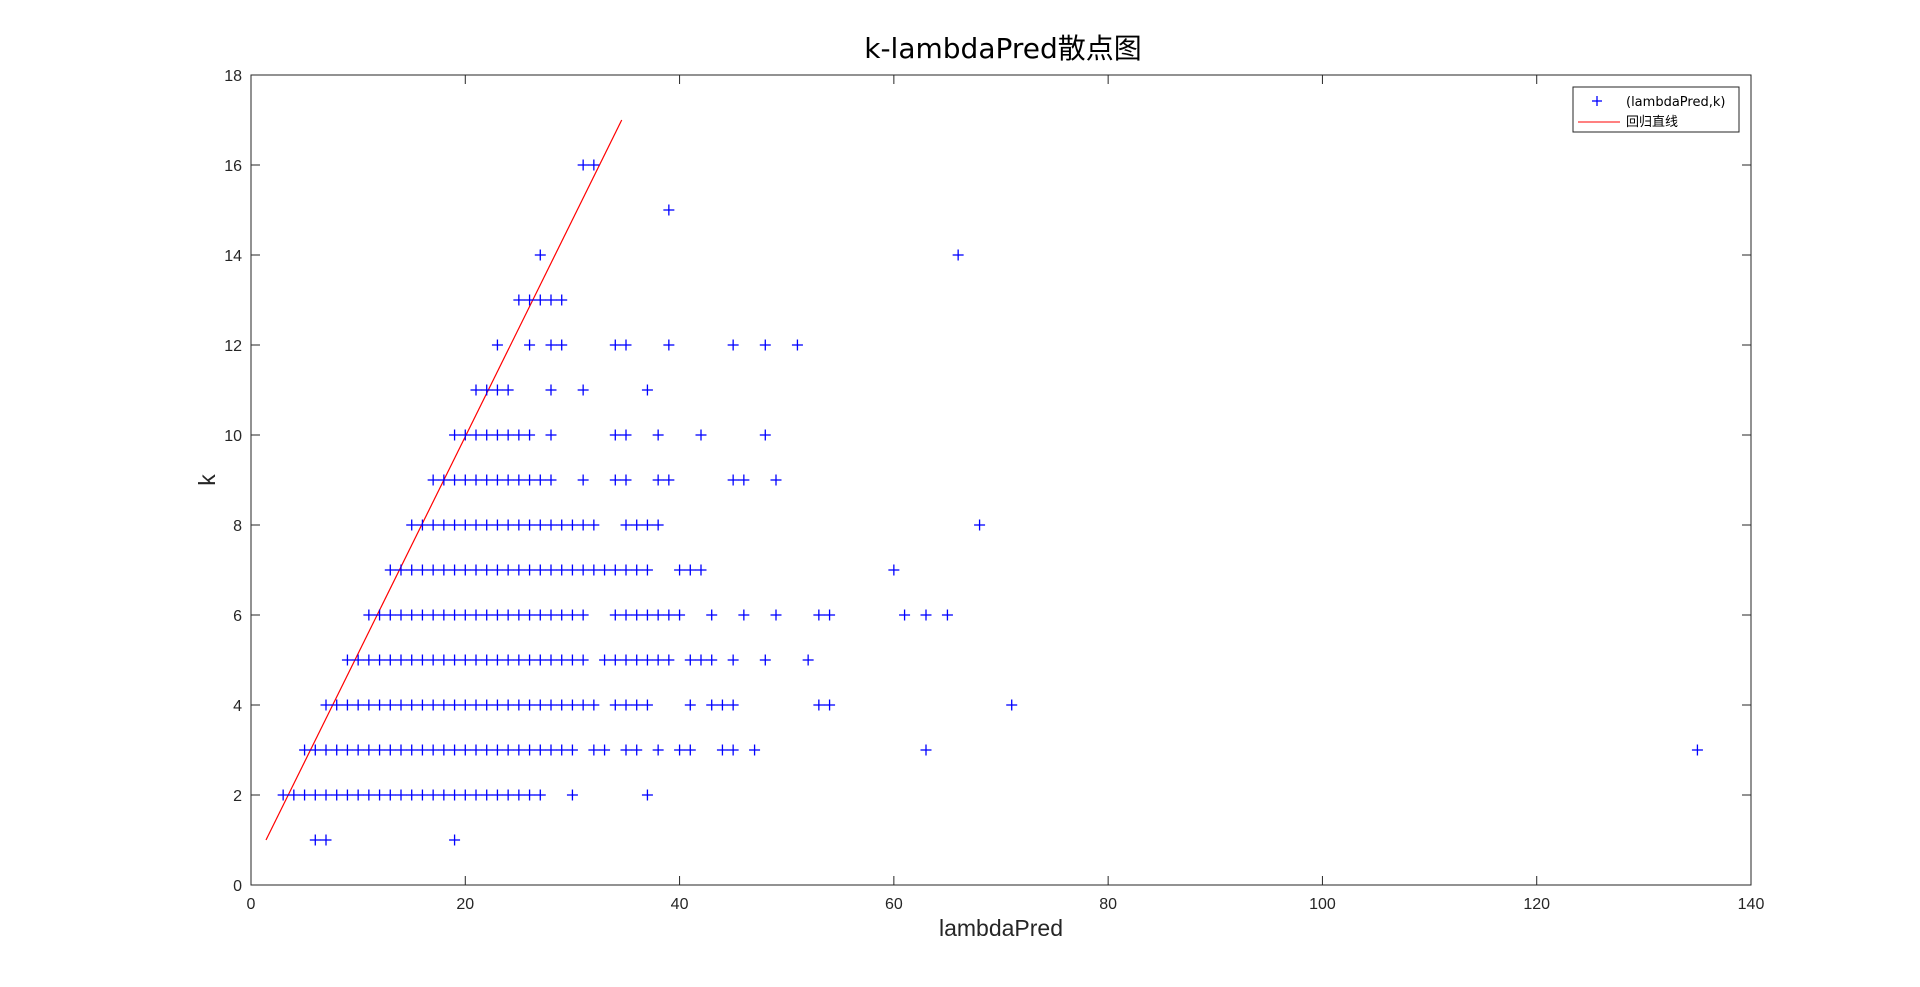 Image resolution: width=1920 pixels, height=987 pixels. What do you see at coordinates (237, 526) in the screenshot?
I see `y-tick-label-4: 8` at bounding box center [237, 526].